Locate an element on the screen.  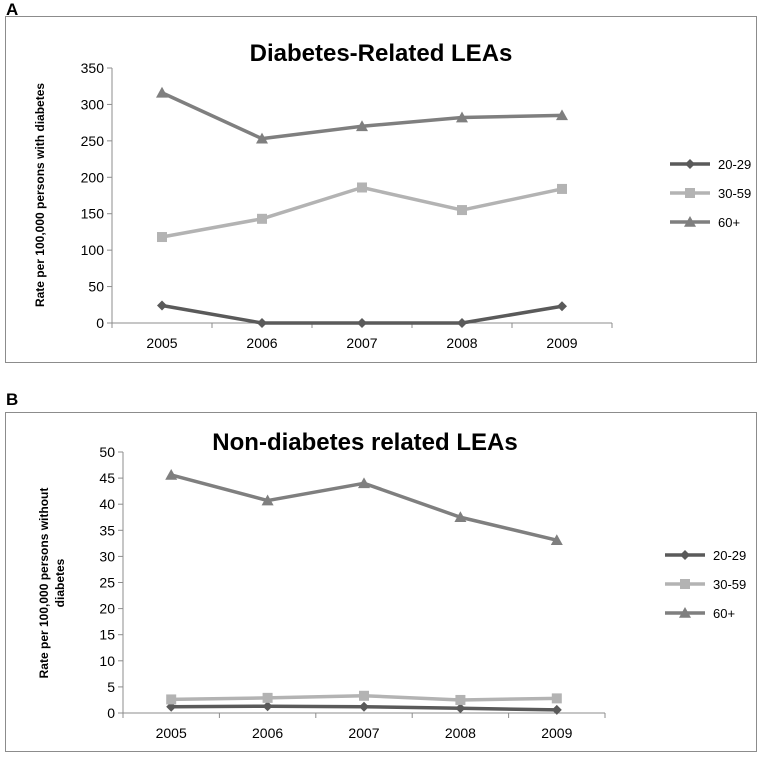
y-tick-label: 30 is located at coordinates (107, 556).